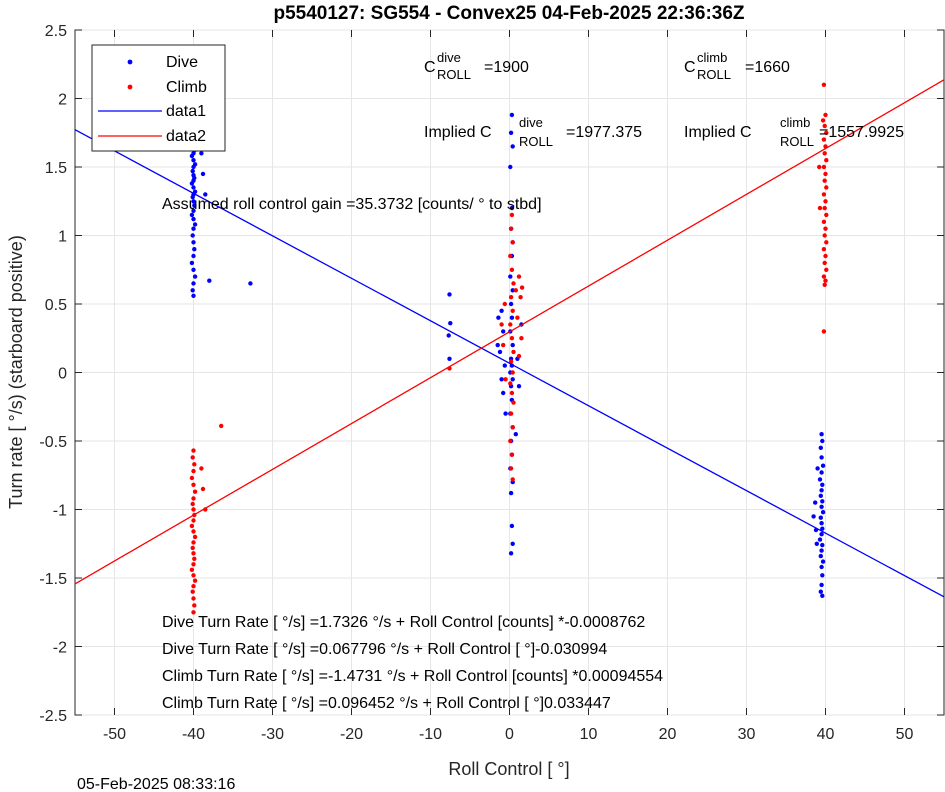  Describe the element at coordinates (508, 769) in the screenshot. I see `x-axis-label: Roll Control [ °]` at that location.